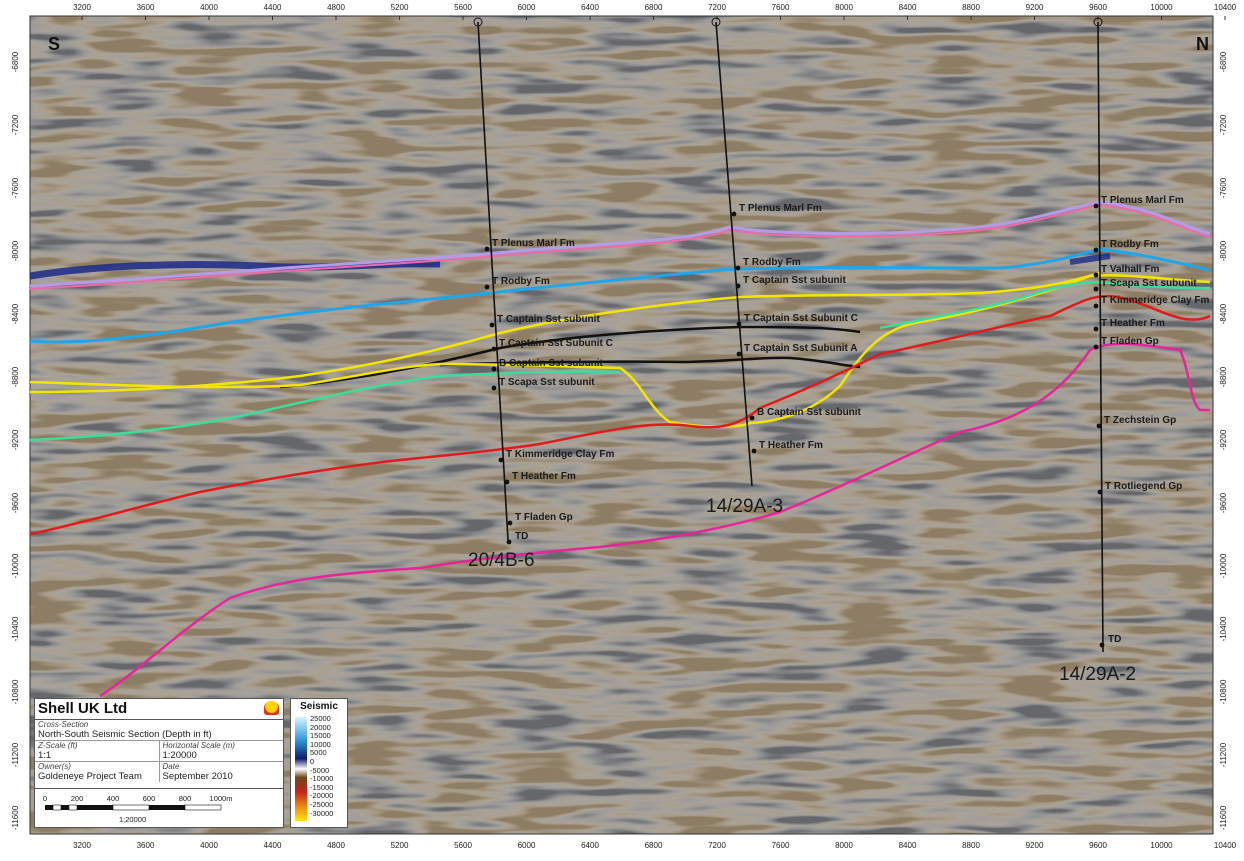 The height and width of the screenshot is (861, 1244). I want to click on top-label: T Plenus Marl Fm, so click(533, 243).